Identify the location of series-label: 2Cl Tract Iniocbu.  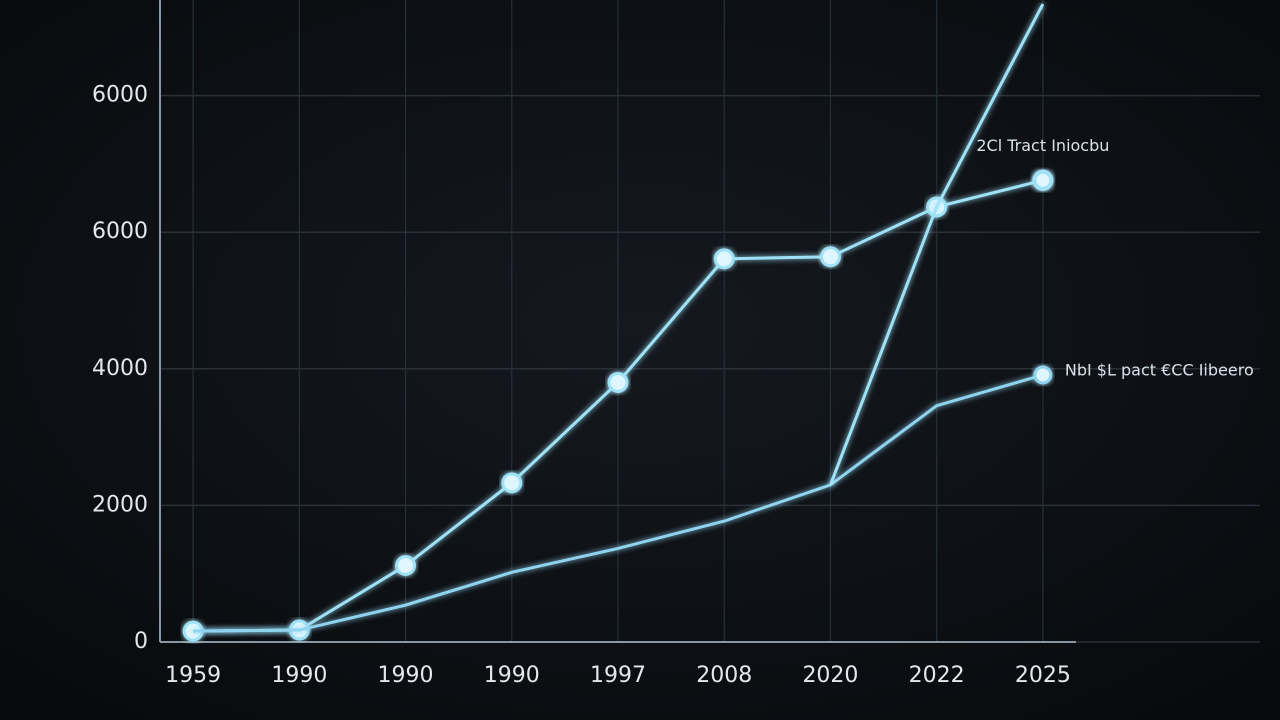
(1042, 145).